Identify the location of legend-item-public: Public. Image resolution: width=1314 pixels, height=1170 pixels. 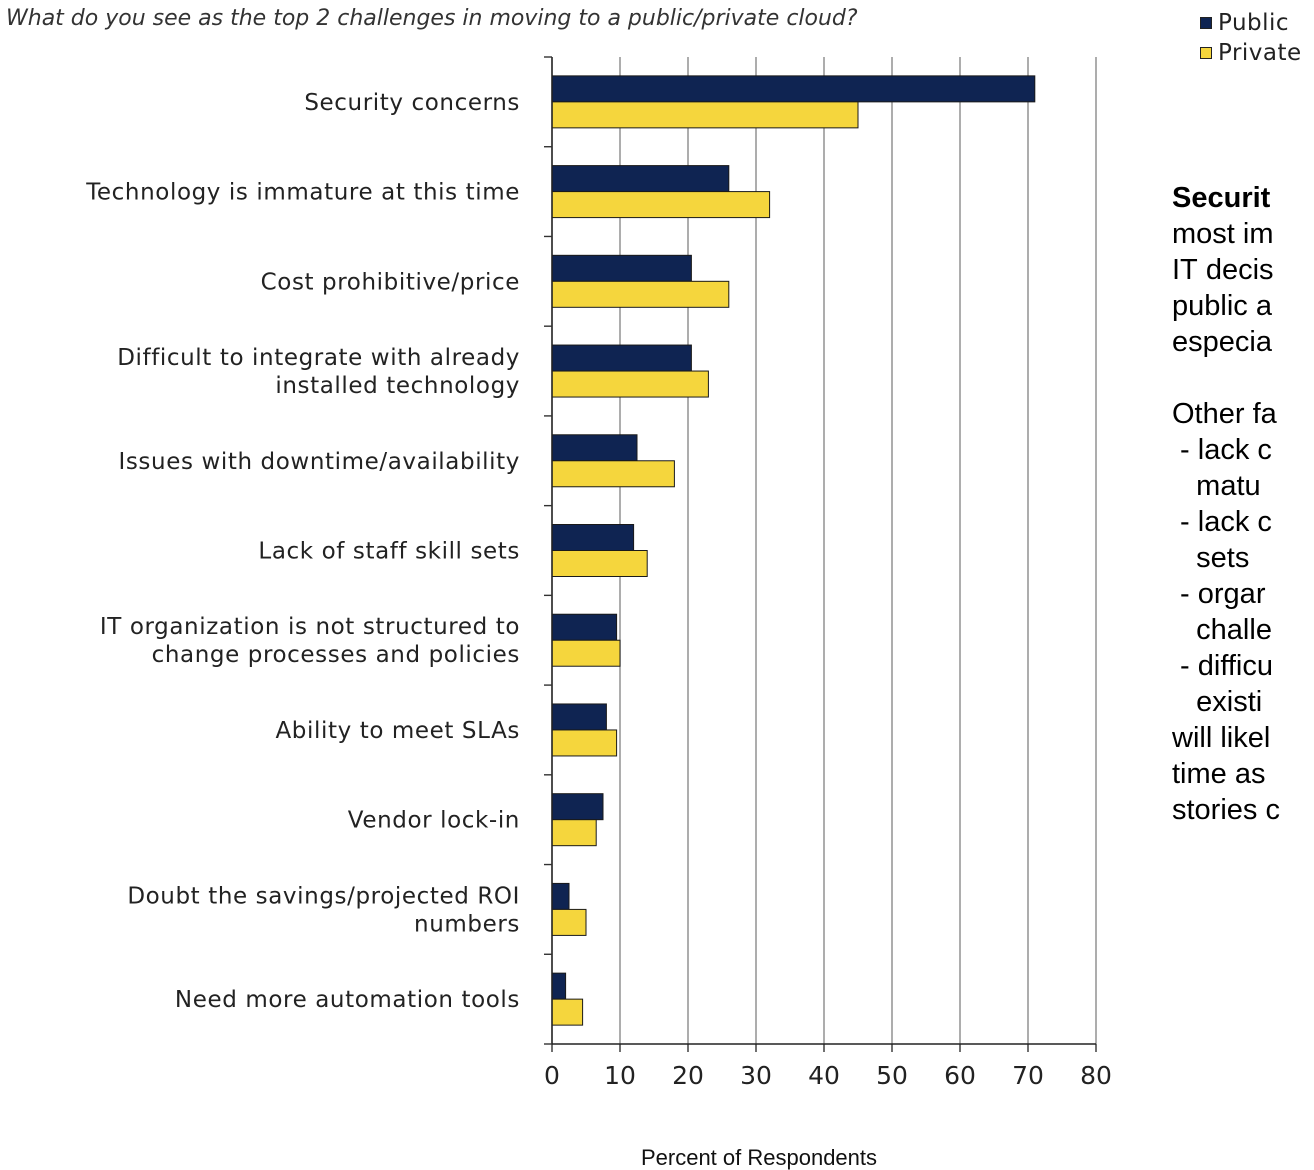
(1251, 23).